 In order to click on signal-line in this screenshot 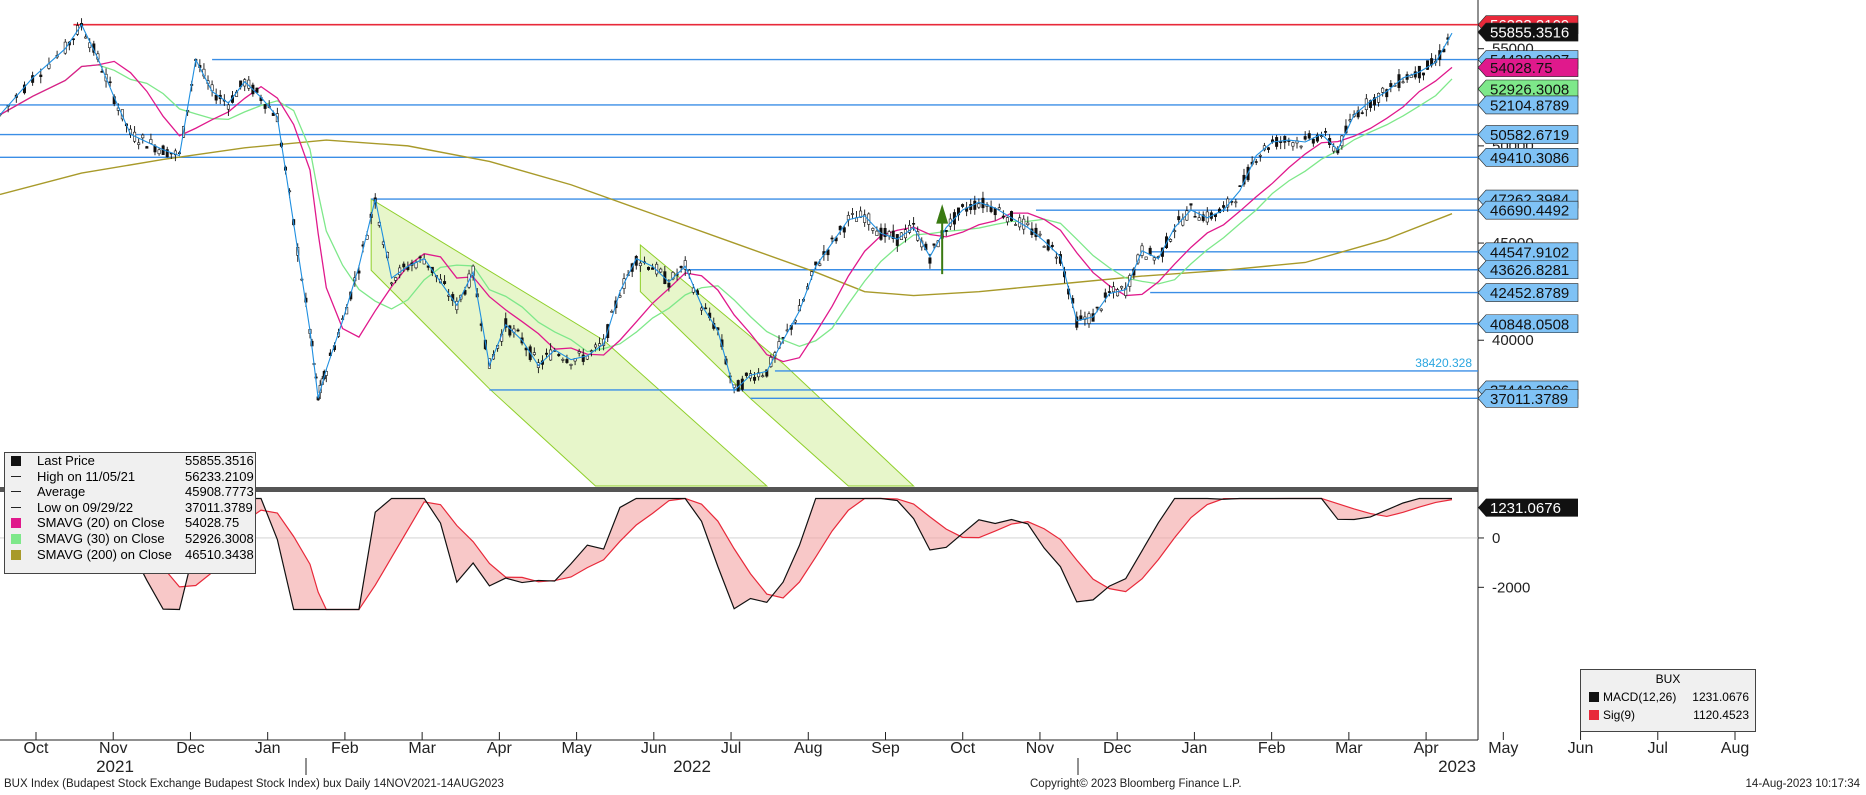, I will do `click(742, 554)`.